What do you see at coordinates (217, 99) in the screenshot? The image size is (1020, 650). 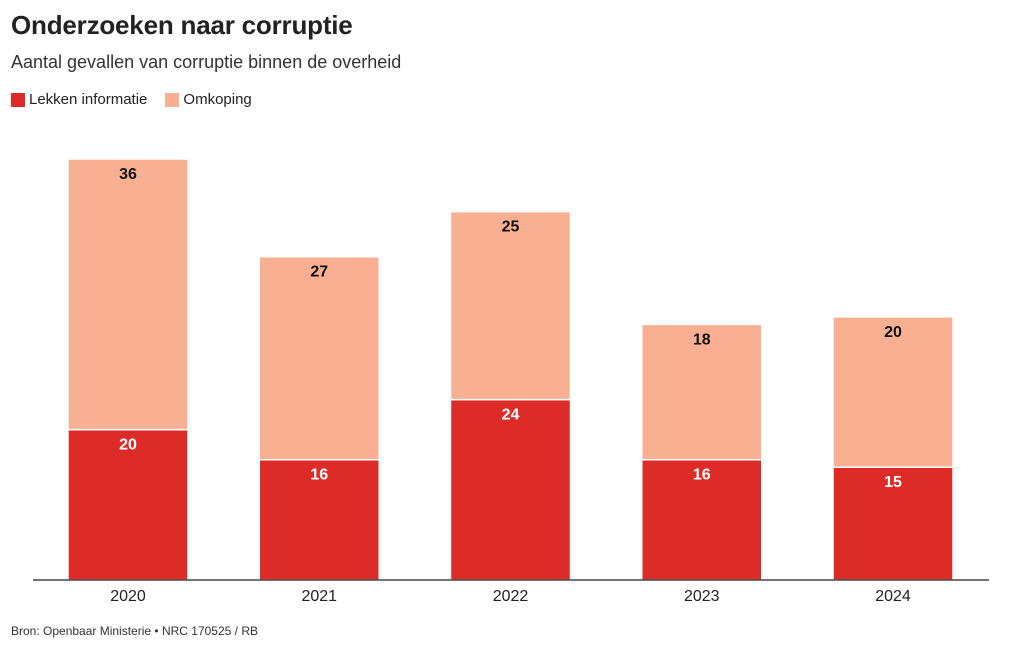 I see `legend-label-omkoping: Omkoping` at bounding box center [217, 99].